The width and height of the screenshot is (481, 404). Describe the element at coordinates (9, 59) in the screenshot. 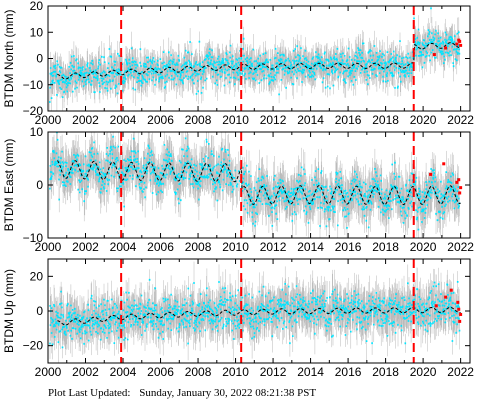

I see `y-axis-label: BTDM North (mm)` at that location.